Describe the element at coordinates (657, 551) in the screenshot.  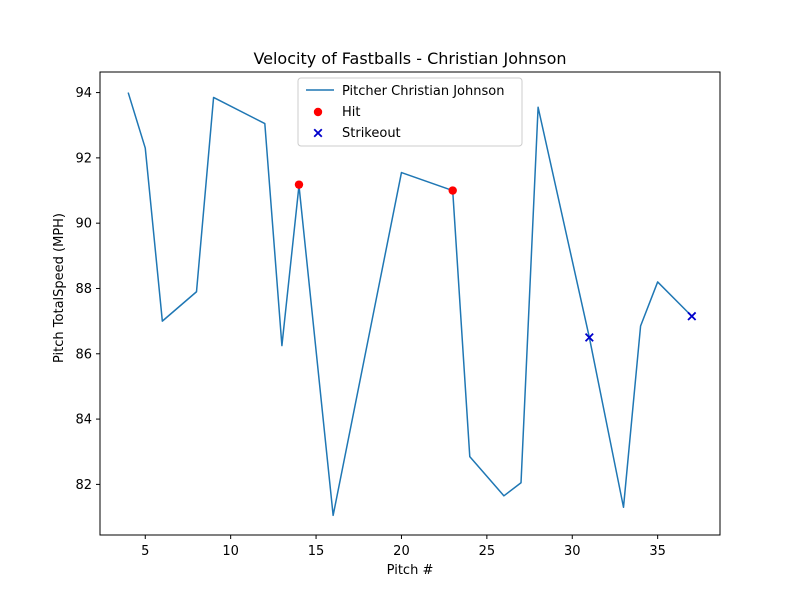
I see `x-tick-label: 35` at that location.